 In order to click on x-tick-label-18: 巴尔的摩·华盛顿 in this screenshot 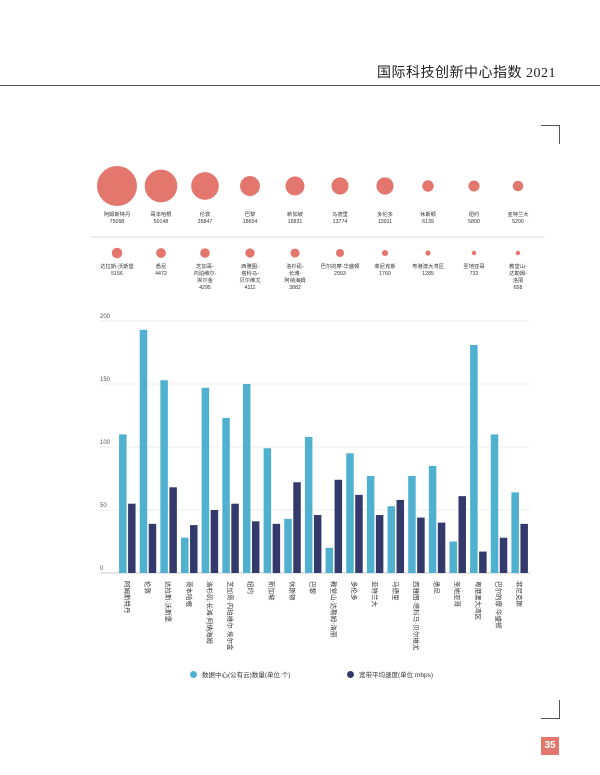, I will do `click(499, 605)`.